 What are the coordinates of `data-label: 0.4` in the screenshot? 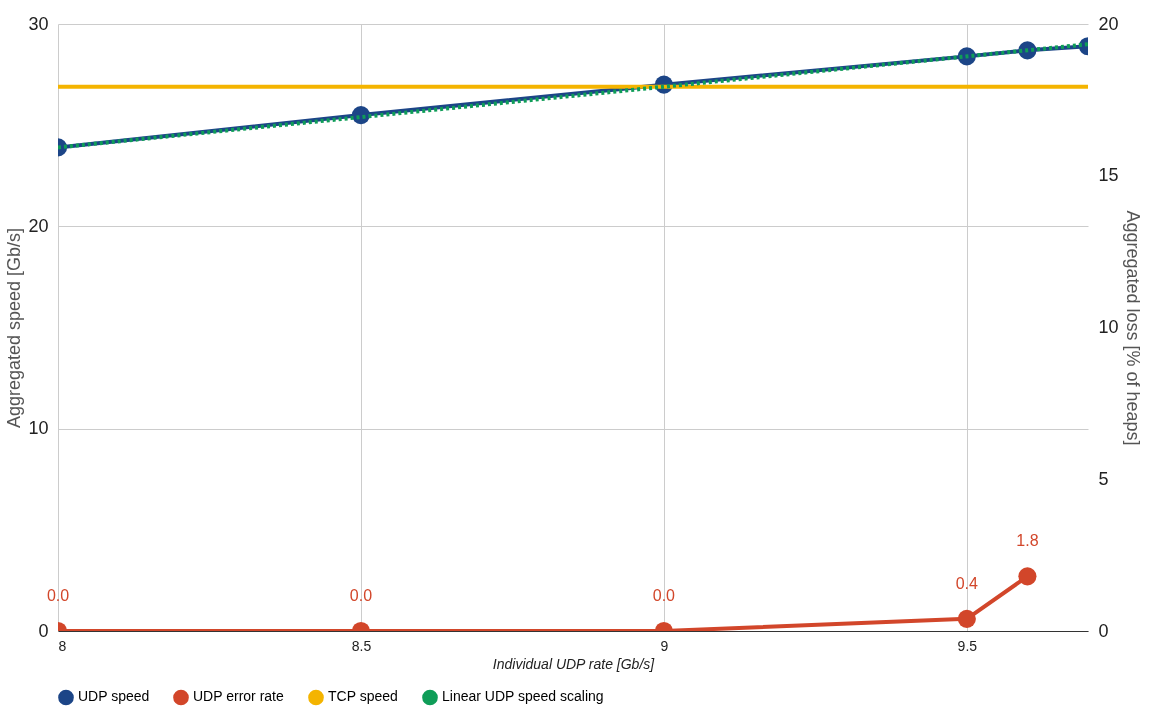 It's located at (967, 583).